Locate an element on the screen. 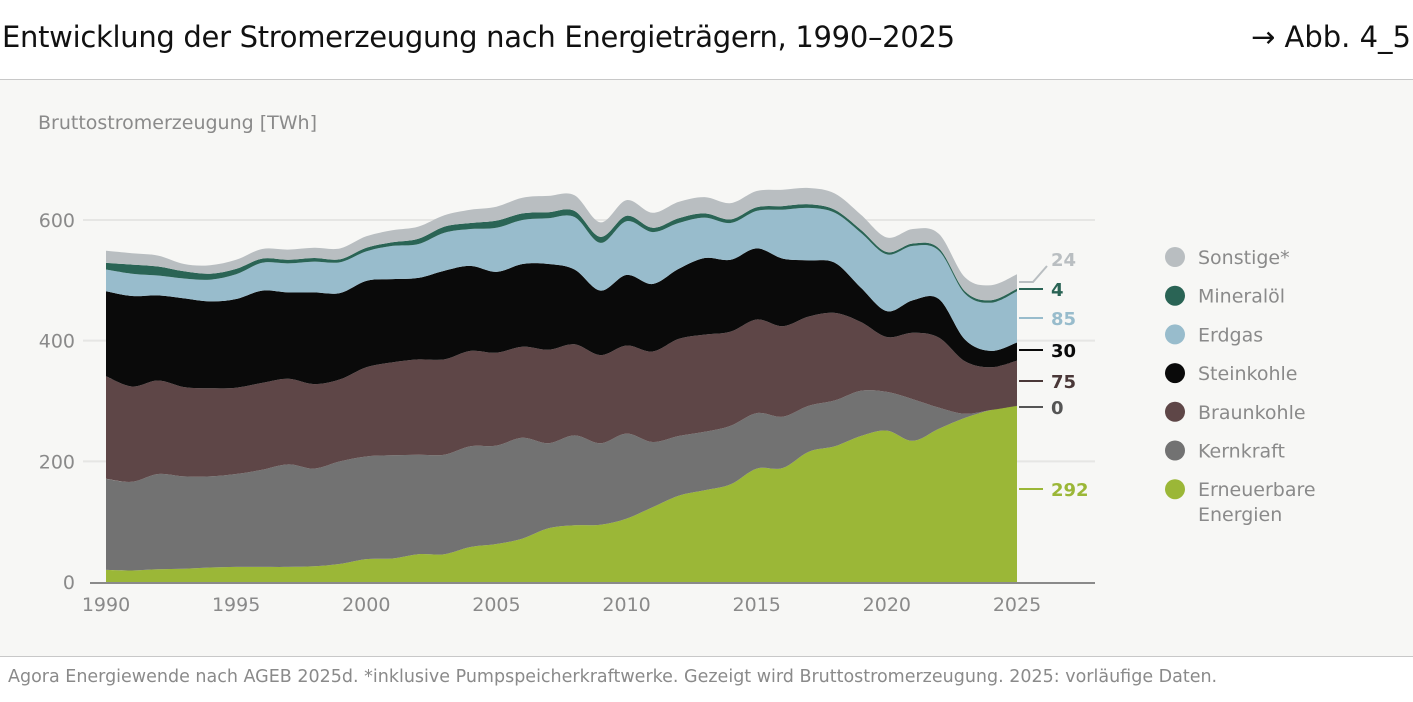  figure-reference: → Abb. 4_5 is located at coordinates (1330, 37).